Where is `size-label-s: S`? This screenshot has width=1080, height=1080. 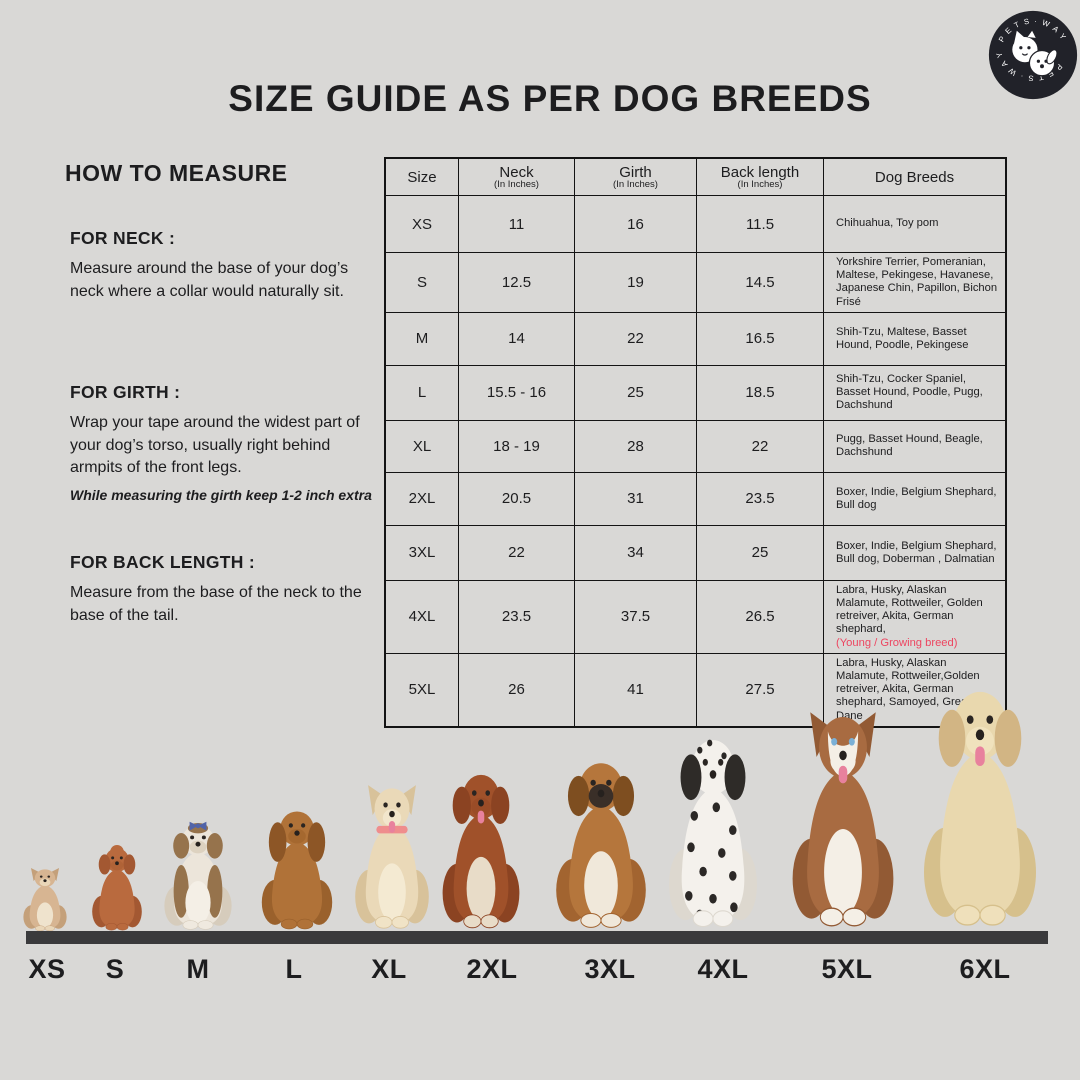
size-label-s: S is located at coordinates (115, 969).